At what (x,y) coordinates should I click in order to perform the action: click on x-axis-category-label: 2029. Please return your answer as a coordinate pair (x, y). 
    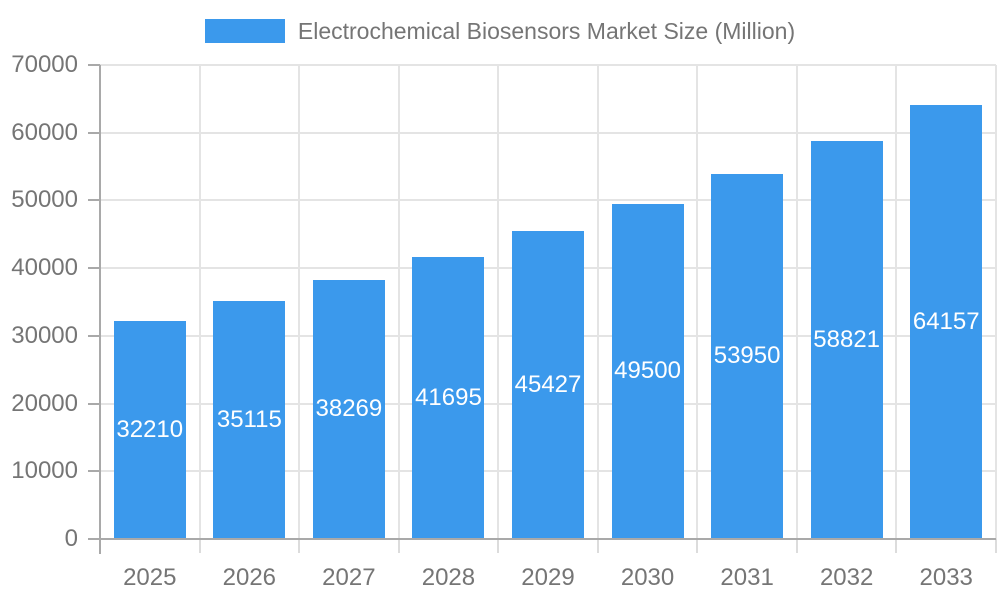
    Looking at the image, I should click on (548, 577).